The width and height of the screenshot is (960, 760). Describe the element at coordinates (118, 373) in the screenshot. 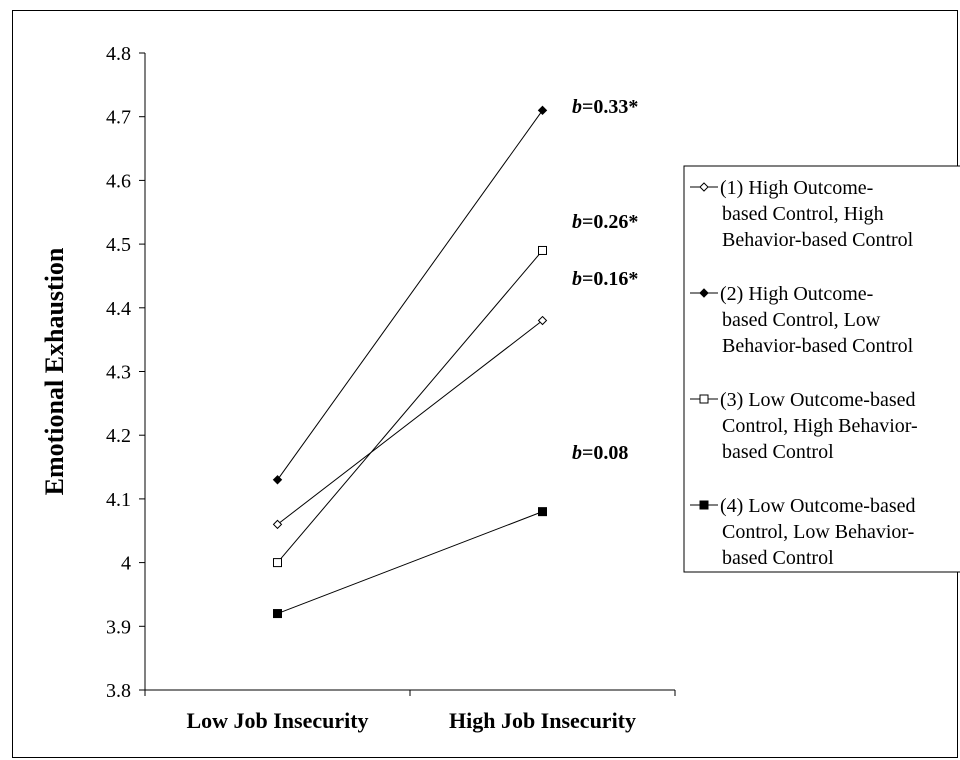

I see `y-tick-label: 4.3` at that location.